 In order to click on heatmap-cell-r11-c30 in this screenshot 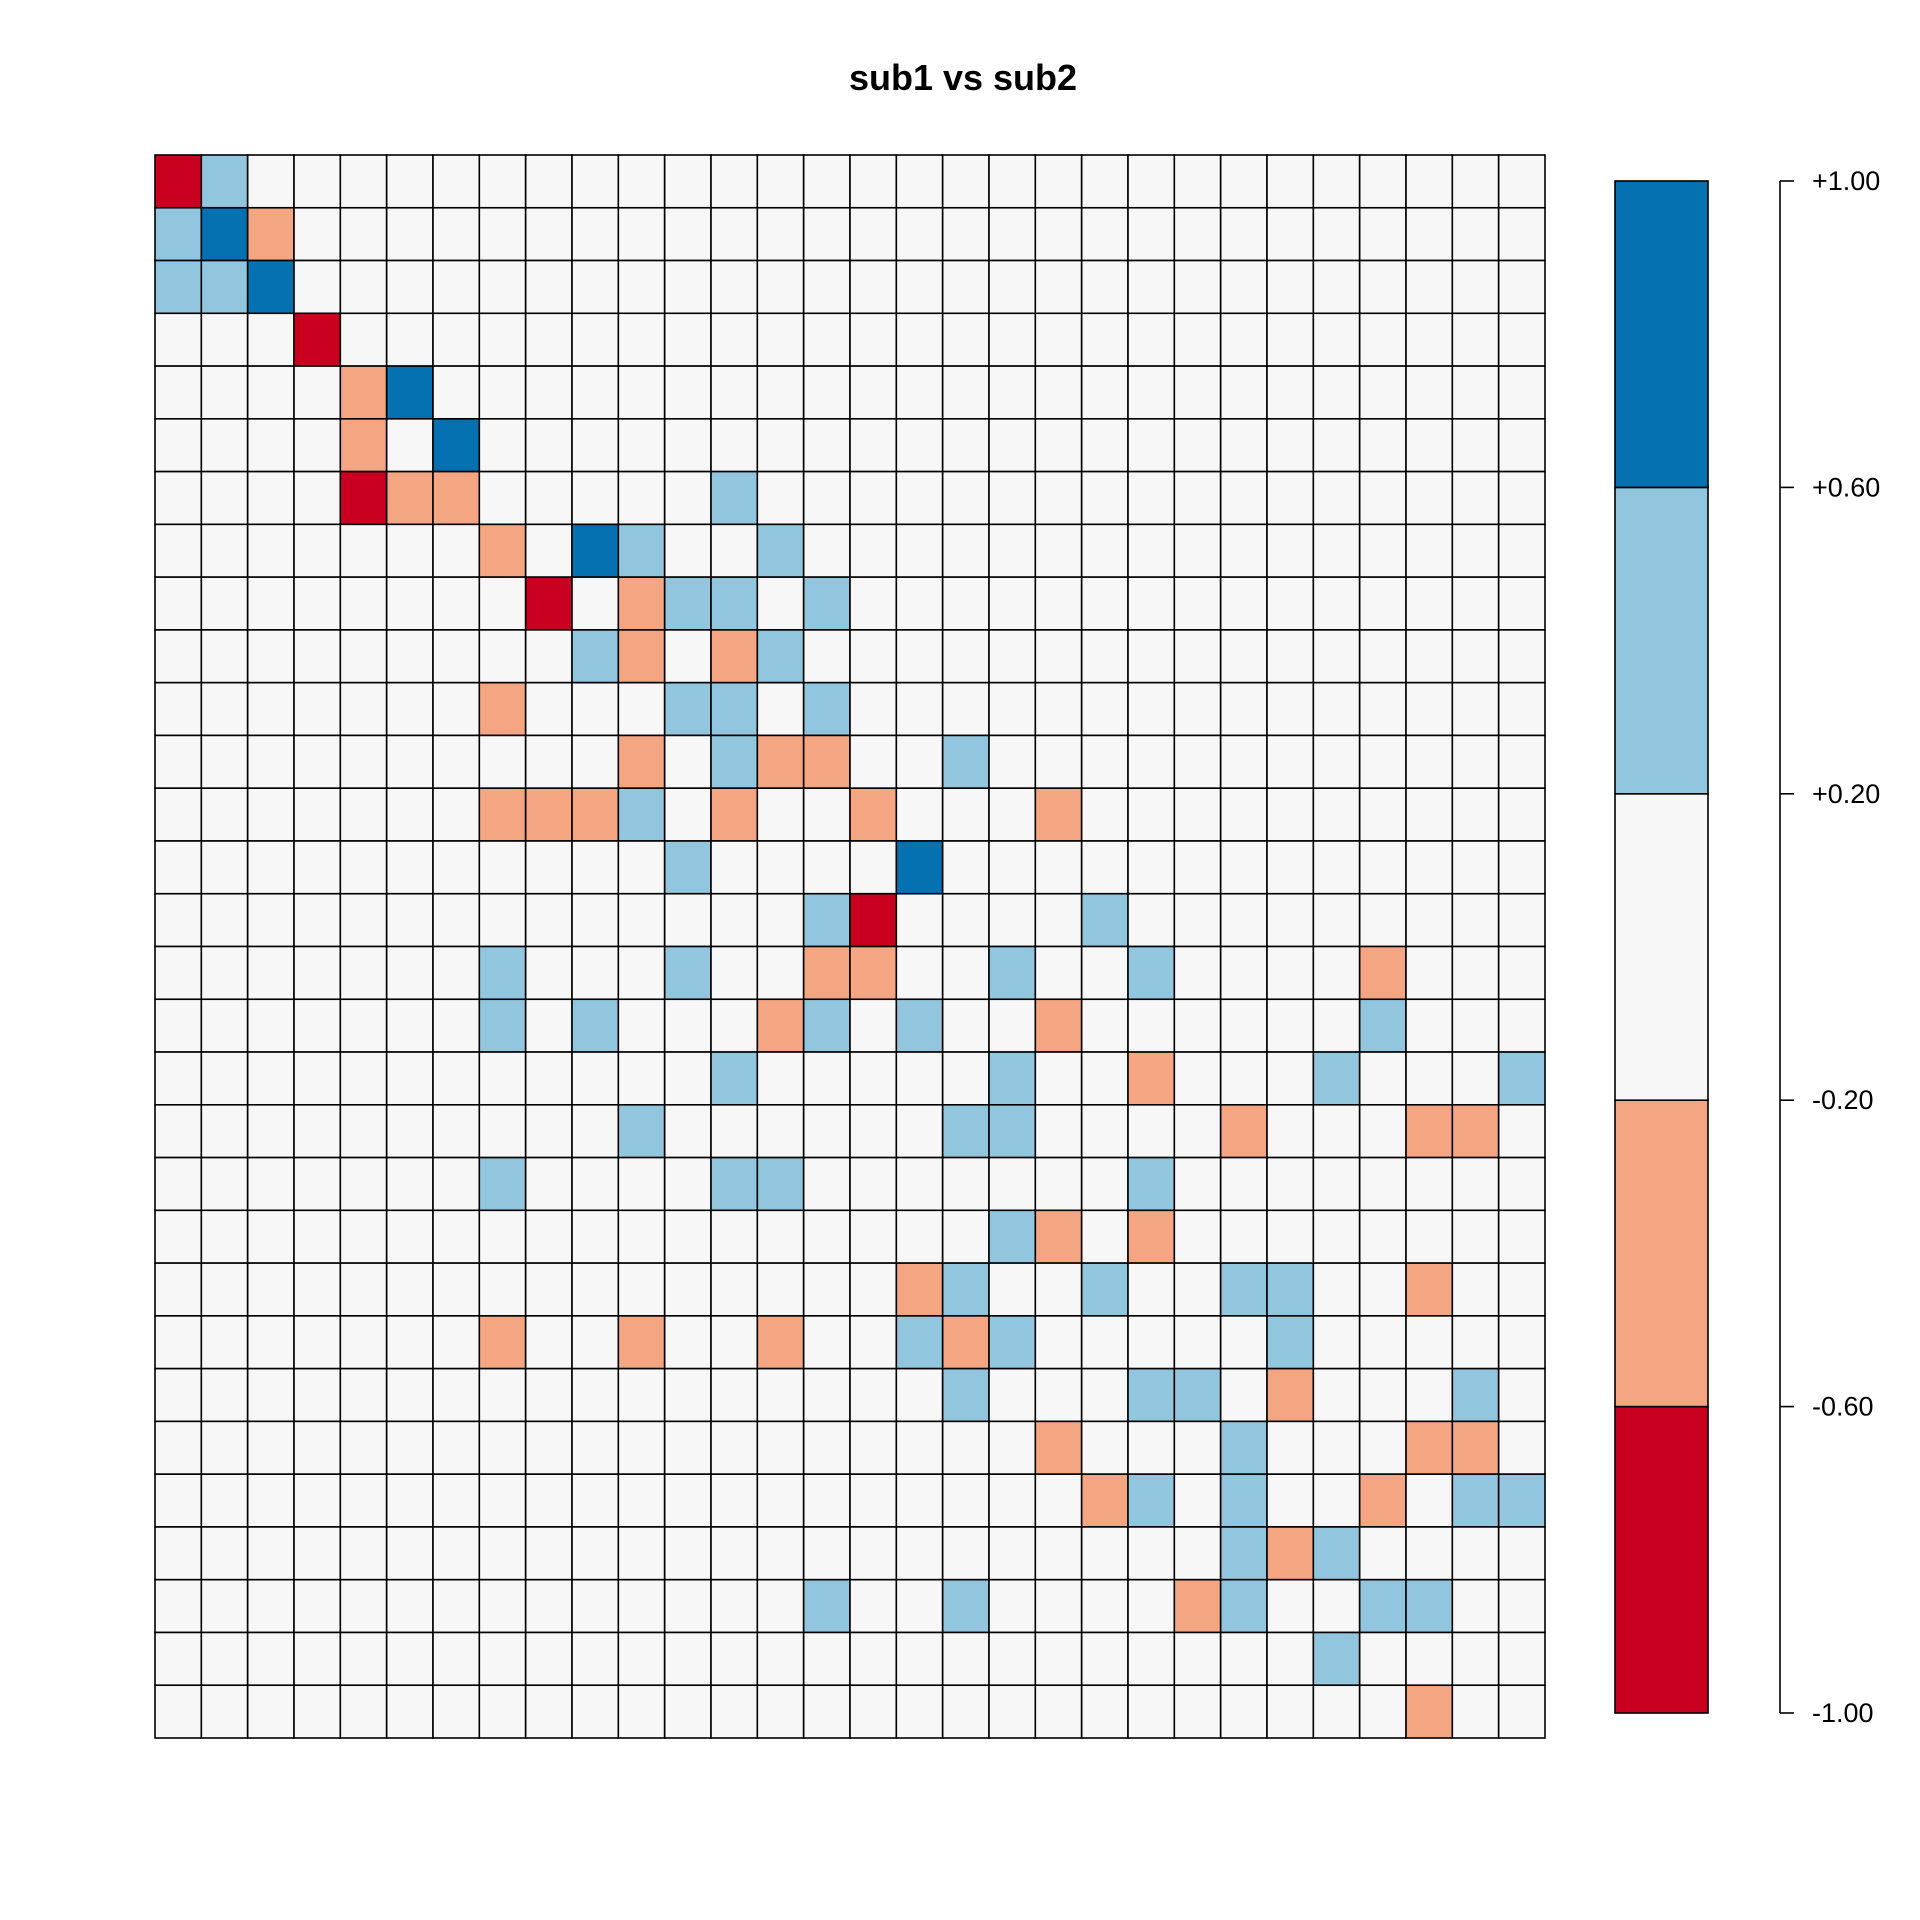, I will do `click(1521, 709)`.